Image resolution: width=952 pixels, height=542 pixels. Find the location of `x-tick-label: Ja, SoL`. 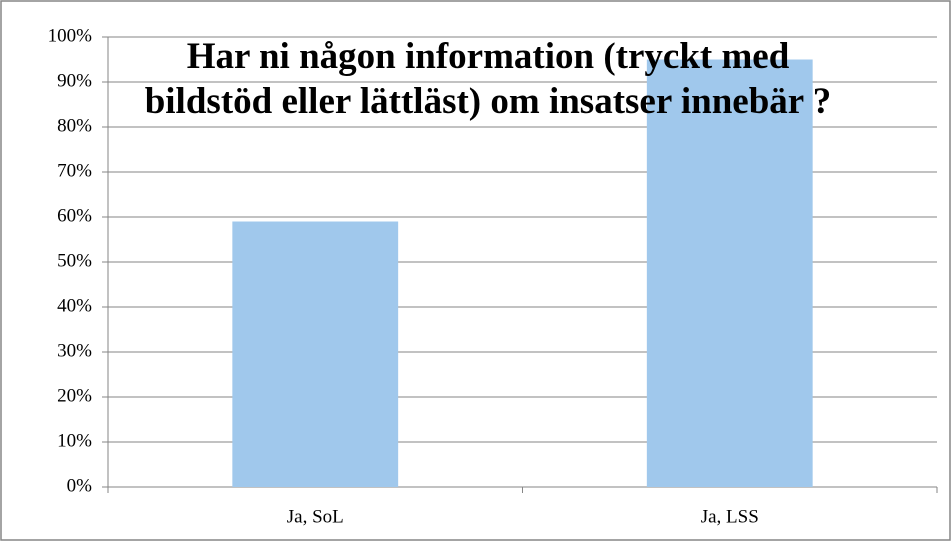

x-tick-label: Ja, SoL is located at coordinates (315, 516).